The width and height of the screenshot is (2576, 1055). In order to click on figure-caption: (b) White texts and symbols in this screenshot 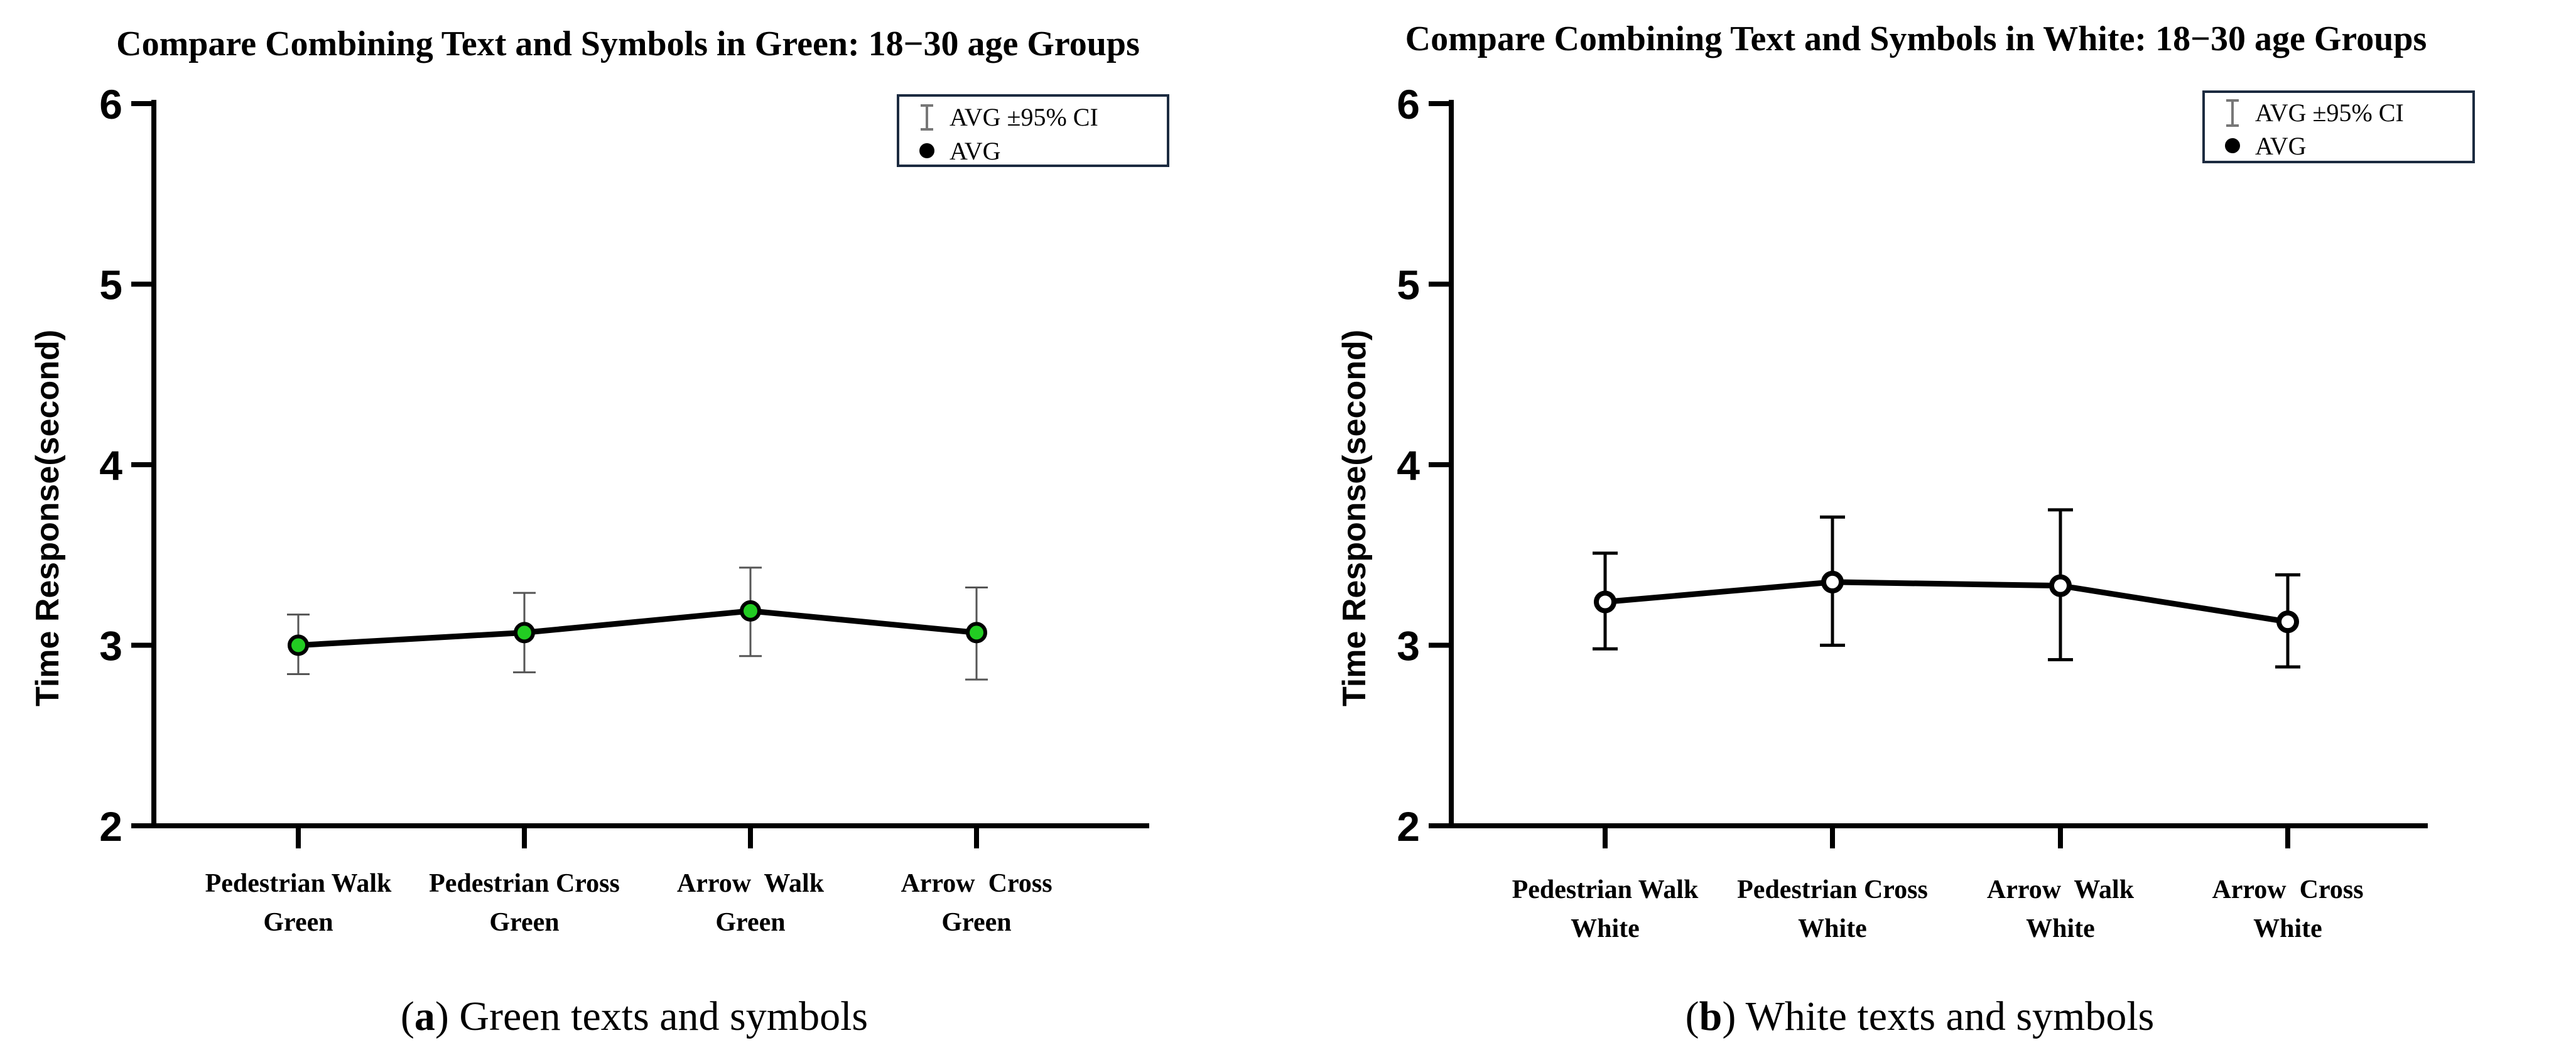, I will do `click(1920, 1016)`.